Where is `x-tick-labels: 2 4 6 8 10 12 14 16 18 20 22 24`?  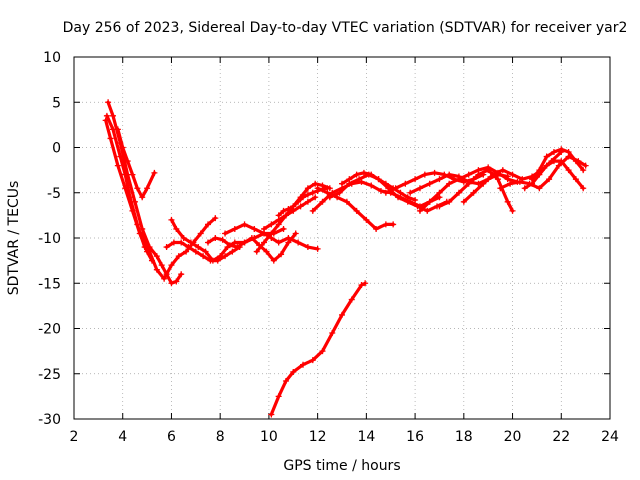
x-tick-labels: 2 4 6 8 10 12 14 16 18 20 22 24 is located at coordinates (344, 437).